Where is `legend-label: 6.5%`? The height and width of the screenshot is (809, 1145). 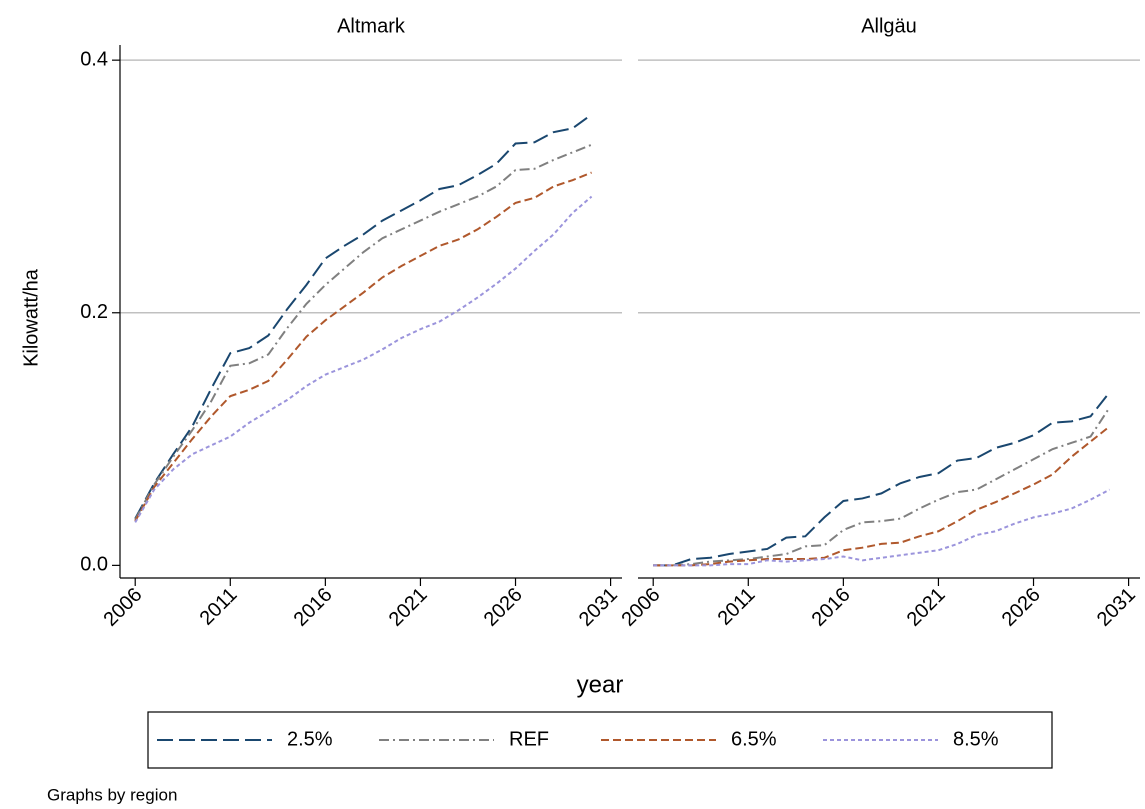
legend-label: 6.5% is located at coordinates (754, 739).